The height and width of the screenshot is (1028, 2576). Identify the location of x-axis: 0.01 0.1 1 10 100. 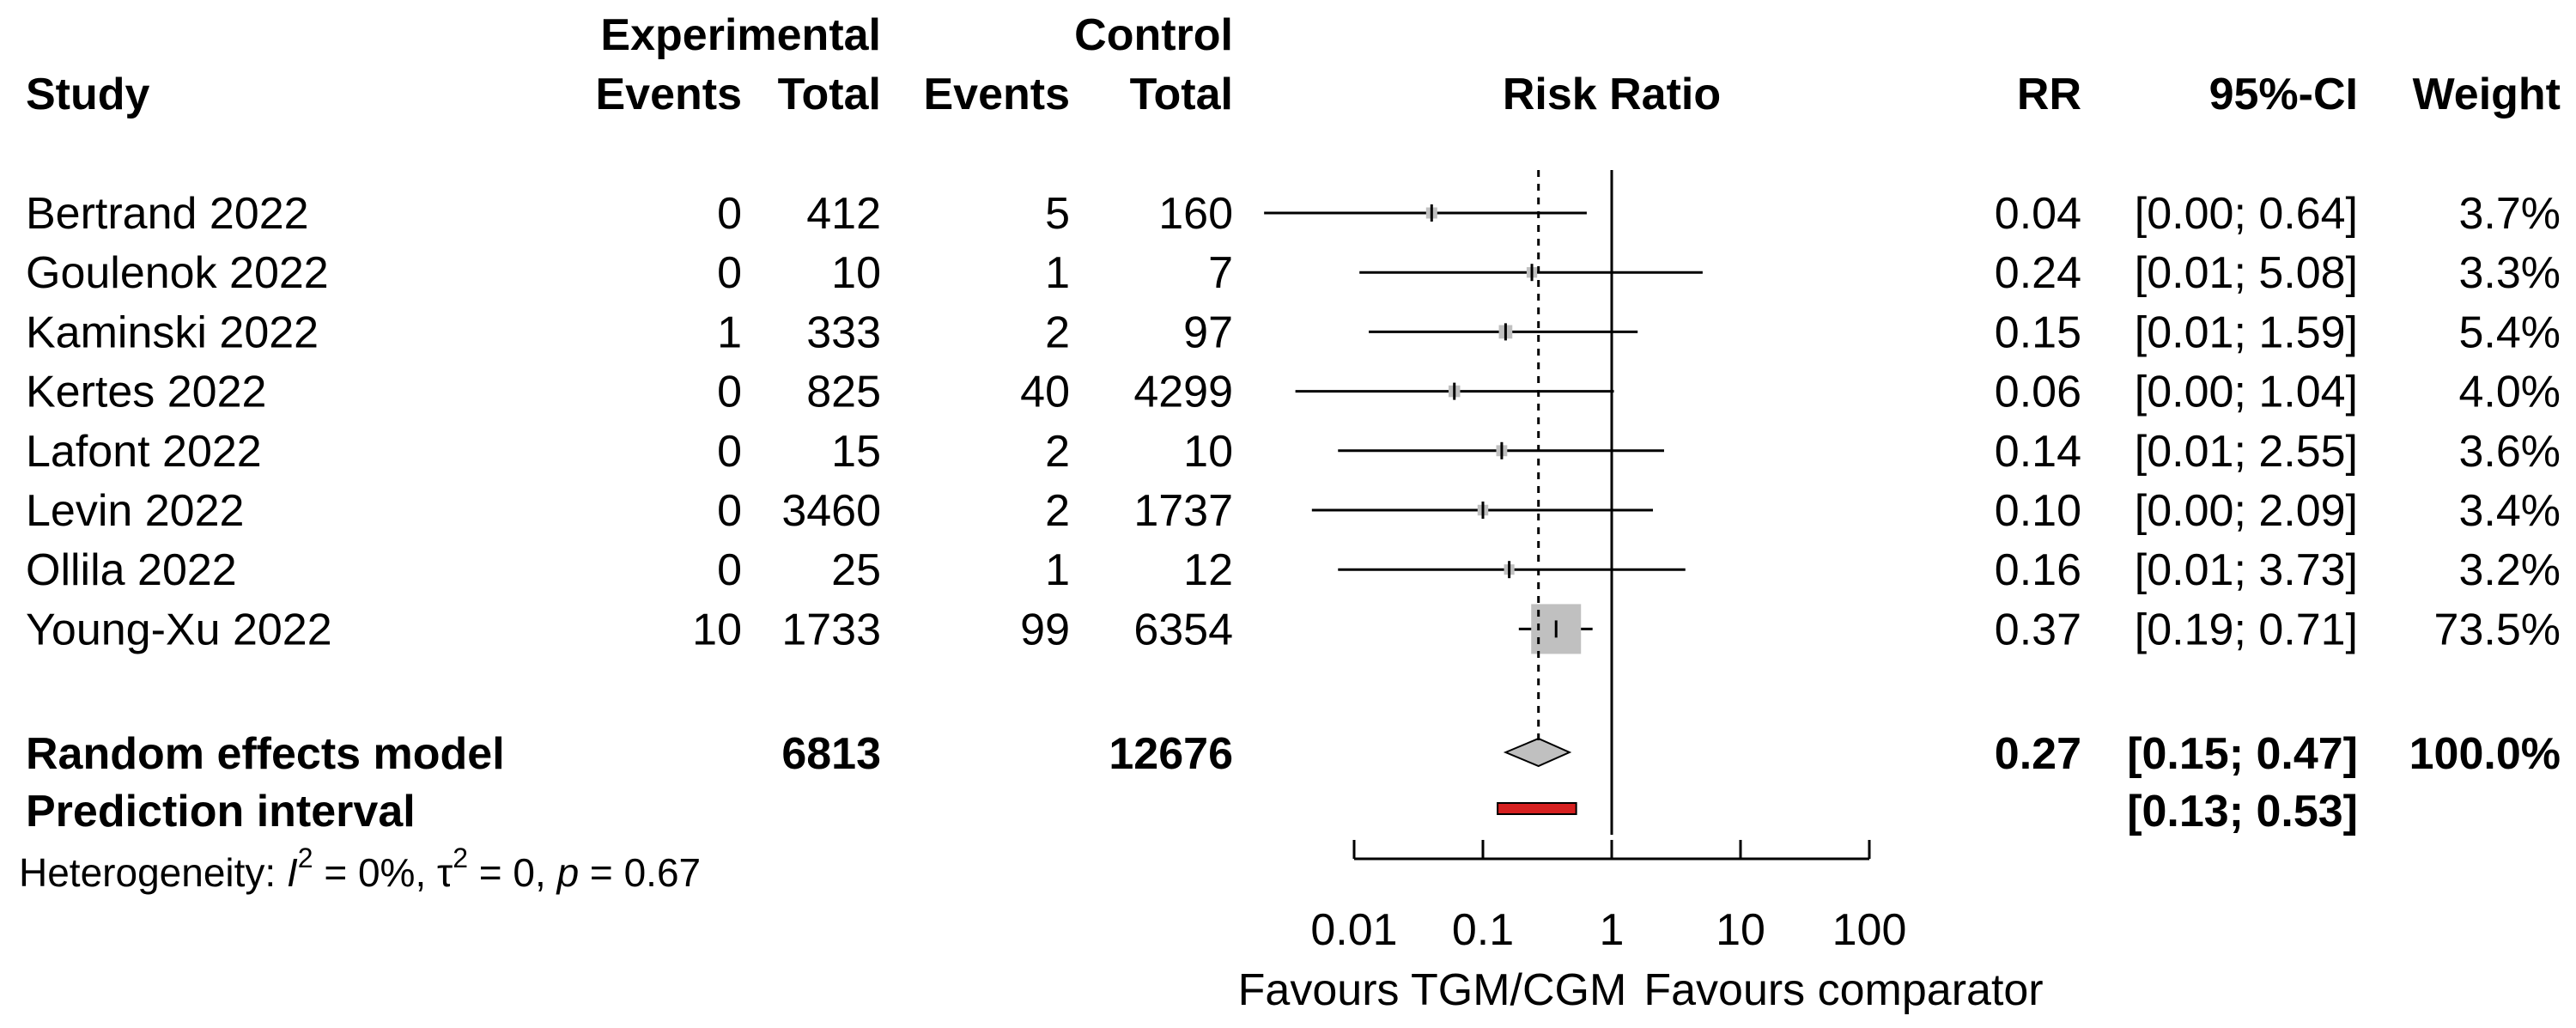
(1608, 898).